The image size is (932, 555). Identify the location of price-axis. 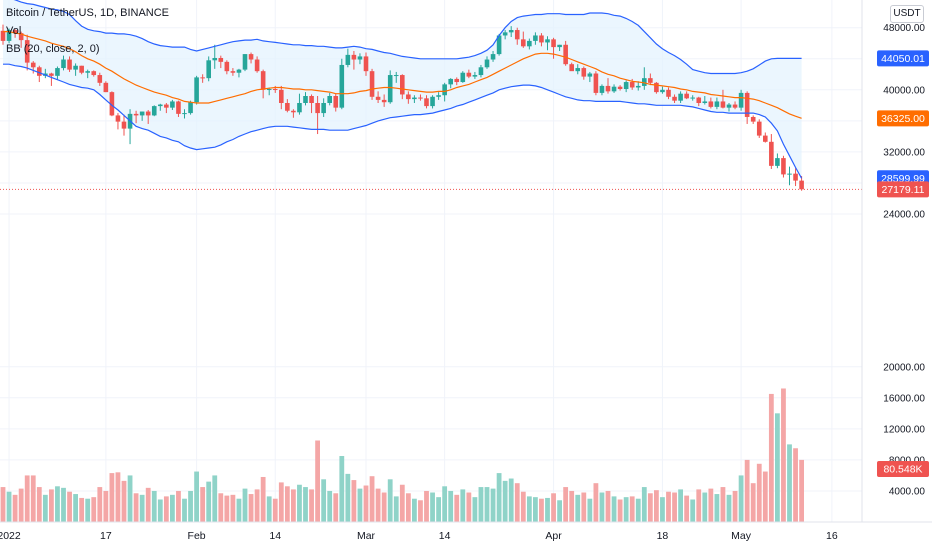
(897, 275).